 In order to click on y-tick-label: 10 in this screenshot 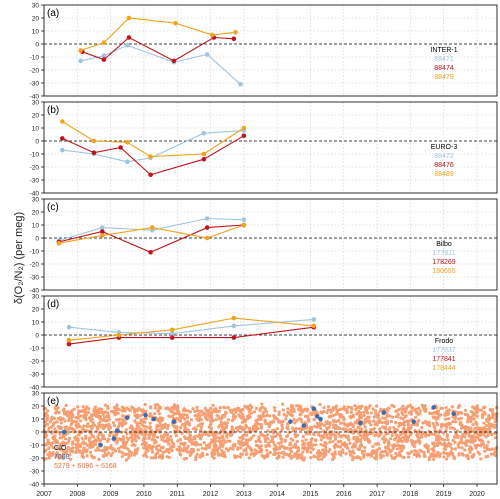, I will do `click(36, 226)`.